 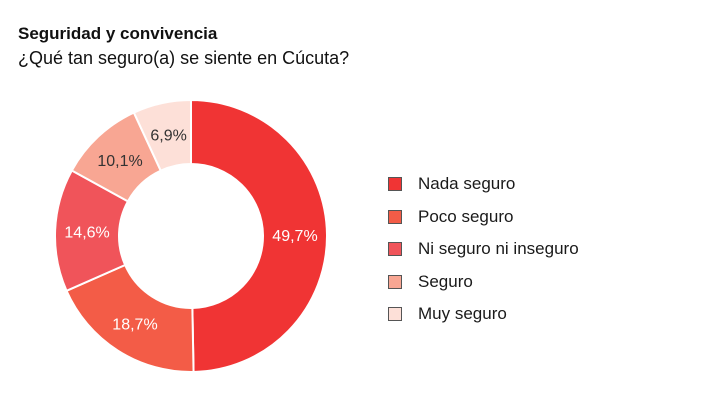 I want to click on slice-value-label: 6,9%, so click(x=168, y=135).